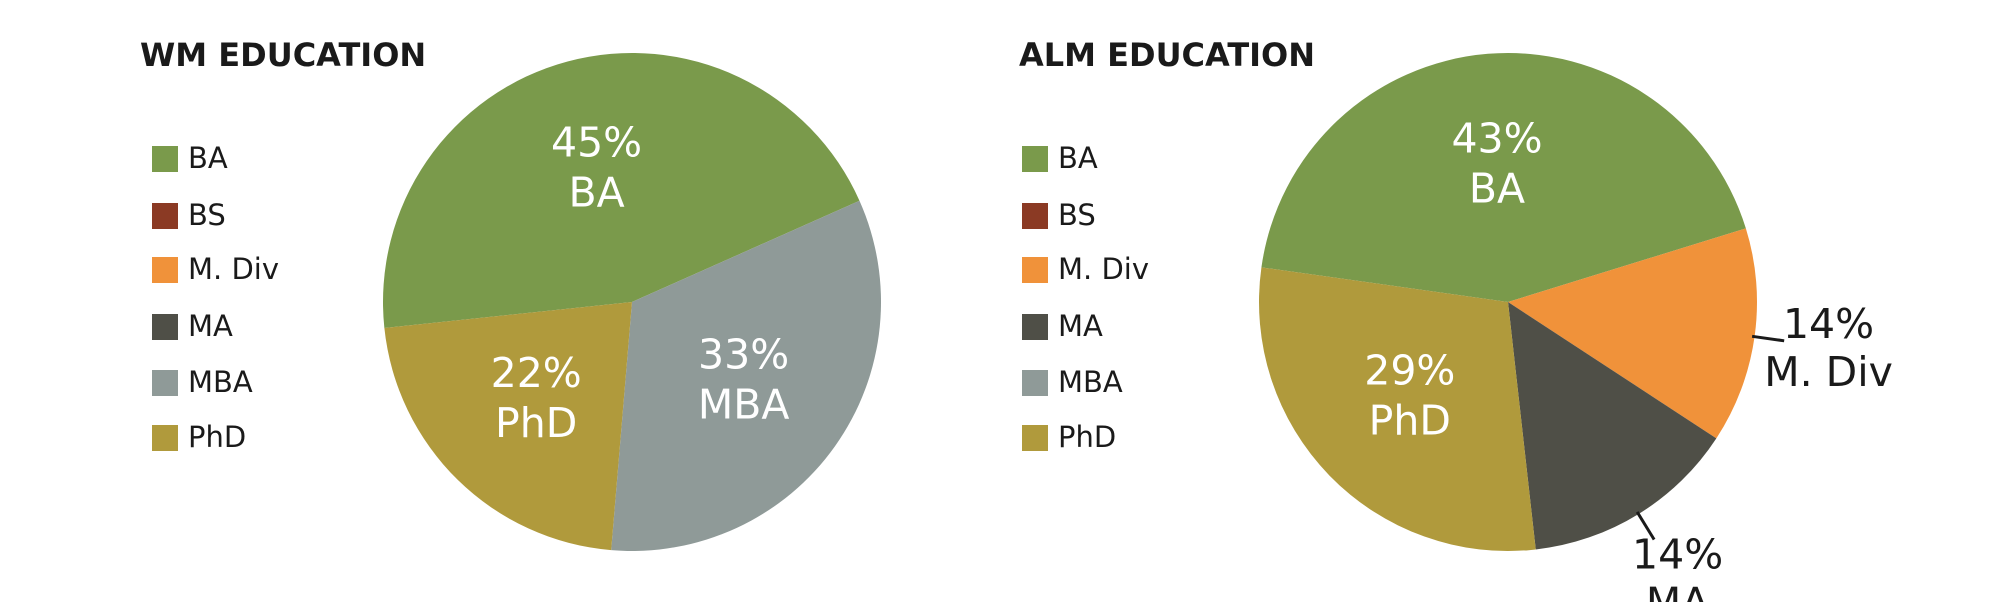 The height and width of the screenshot is (602, 1990). What do you see at coordinates (1677, 590) in the screenshot?
I see `data-label-name: MA` at bounding box center [1677, 590].